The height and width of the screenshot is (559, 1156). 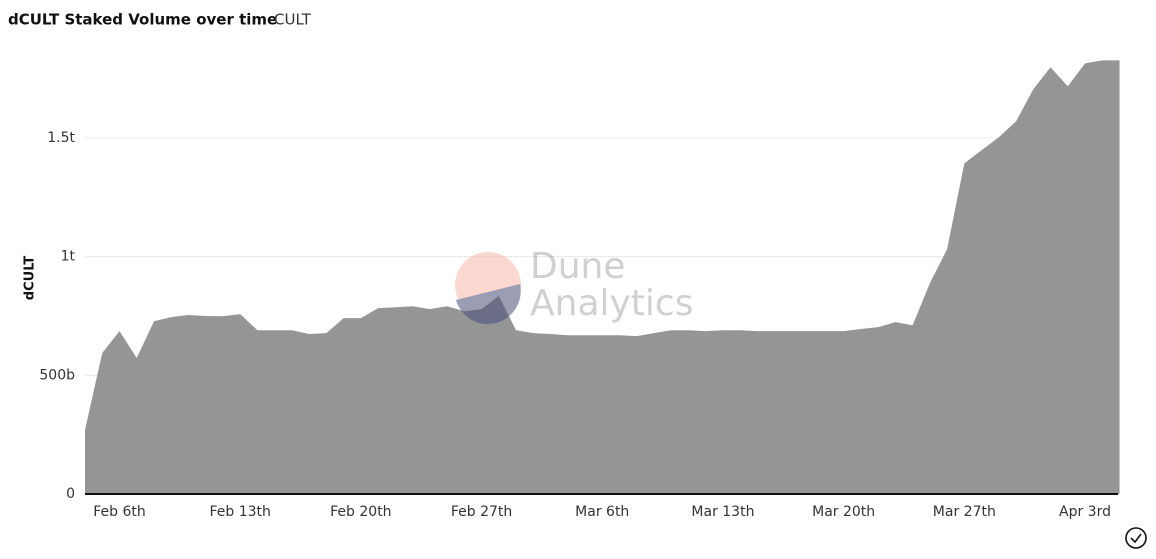 I want to click on y-tick-label: 1.5t, so click(x=61, y=138).